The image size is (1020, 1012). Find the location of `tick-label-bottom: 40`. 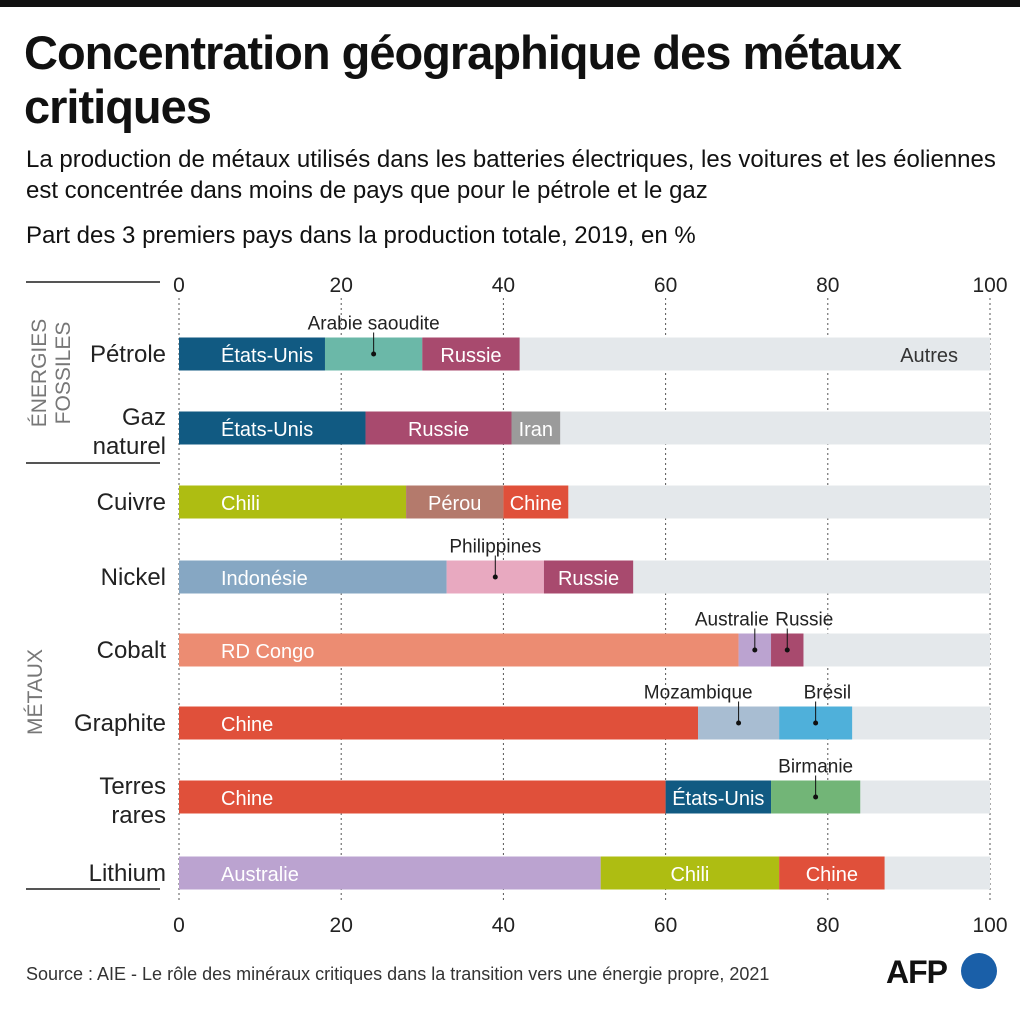

tick-label-bottom: 40 is located at coordinates (503, 925).